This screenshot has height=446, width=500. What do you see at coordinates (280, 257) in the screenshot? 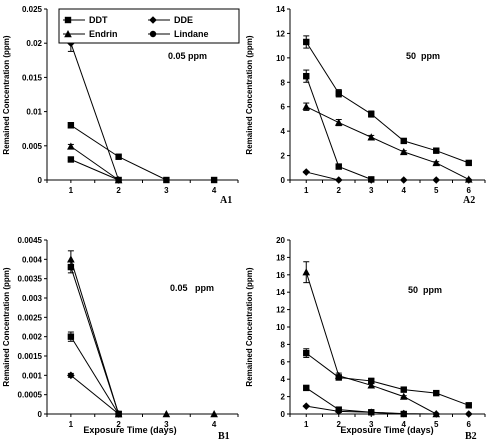
I see `y-tick-label: 18` at bounding box center [280, 257].